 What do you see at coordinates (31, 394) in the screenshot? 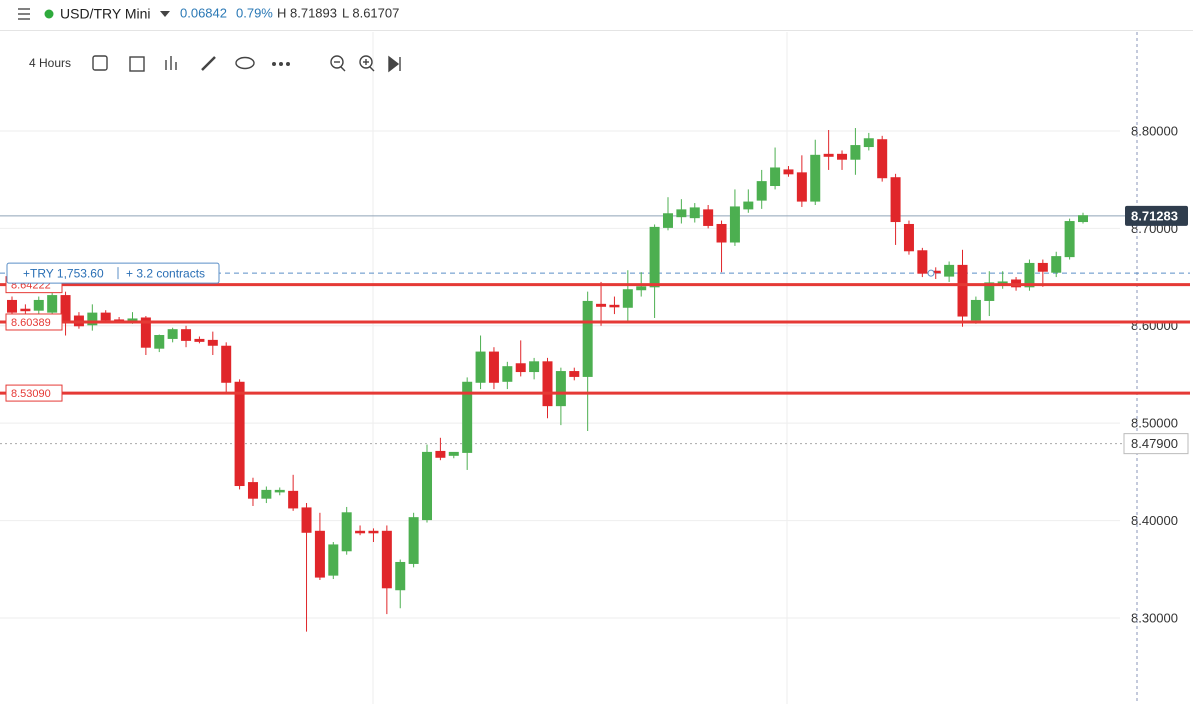
I see `level-label: 8.53090` at bounding box center [31, 394].